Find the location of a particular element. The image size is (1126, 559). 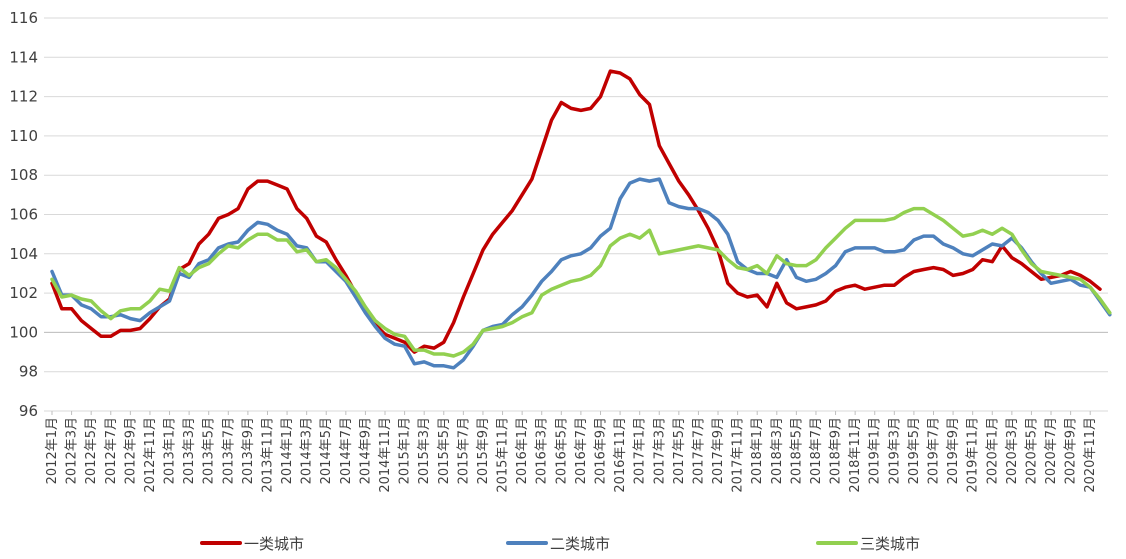

y-axis: 96 98 100 102 104 106 108 110 112 114 116 is located at coordinates (23, 214).